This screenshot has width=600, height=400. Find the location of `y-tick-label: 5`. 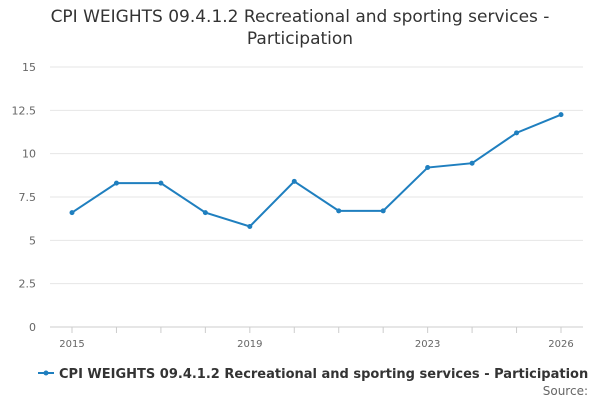

y-tick-label: 5 is located at coordinates (32, 240).